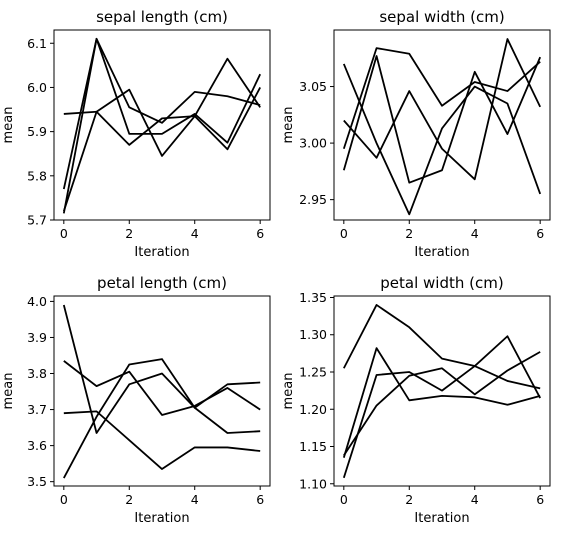 Image resolution: width=567 pixels, height=539 pixels. What do you see at coordinates (313, 483) in the screenshot?
I see `y-tick-label: 1.10` at bounding box center [313, 483].